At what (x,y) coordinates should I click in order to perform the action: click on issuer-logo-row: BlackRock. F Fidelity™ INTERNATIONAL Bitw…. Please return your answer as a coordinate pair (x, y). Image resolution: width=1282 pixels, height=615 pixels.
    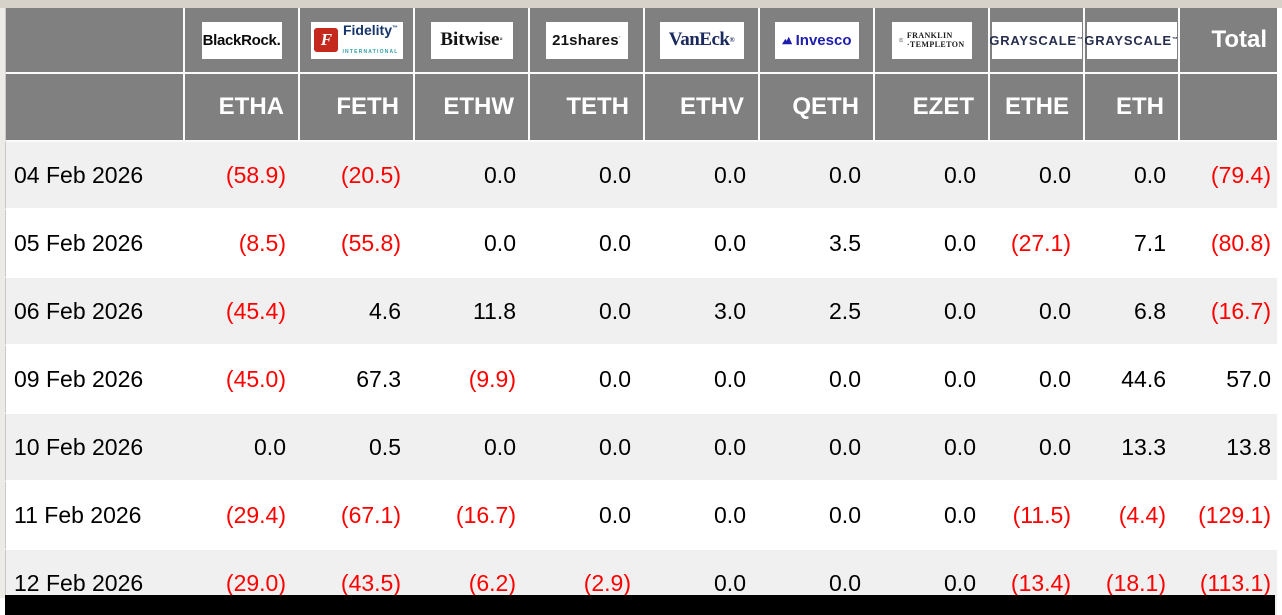
    Looking at the image, I should click on (641, 41).